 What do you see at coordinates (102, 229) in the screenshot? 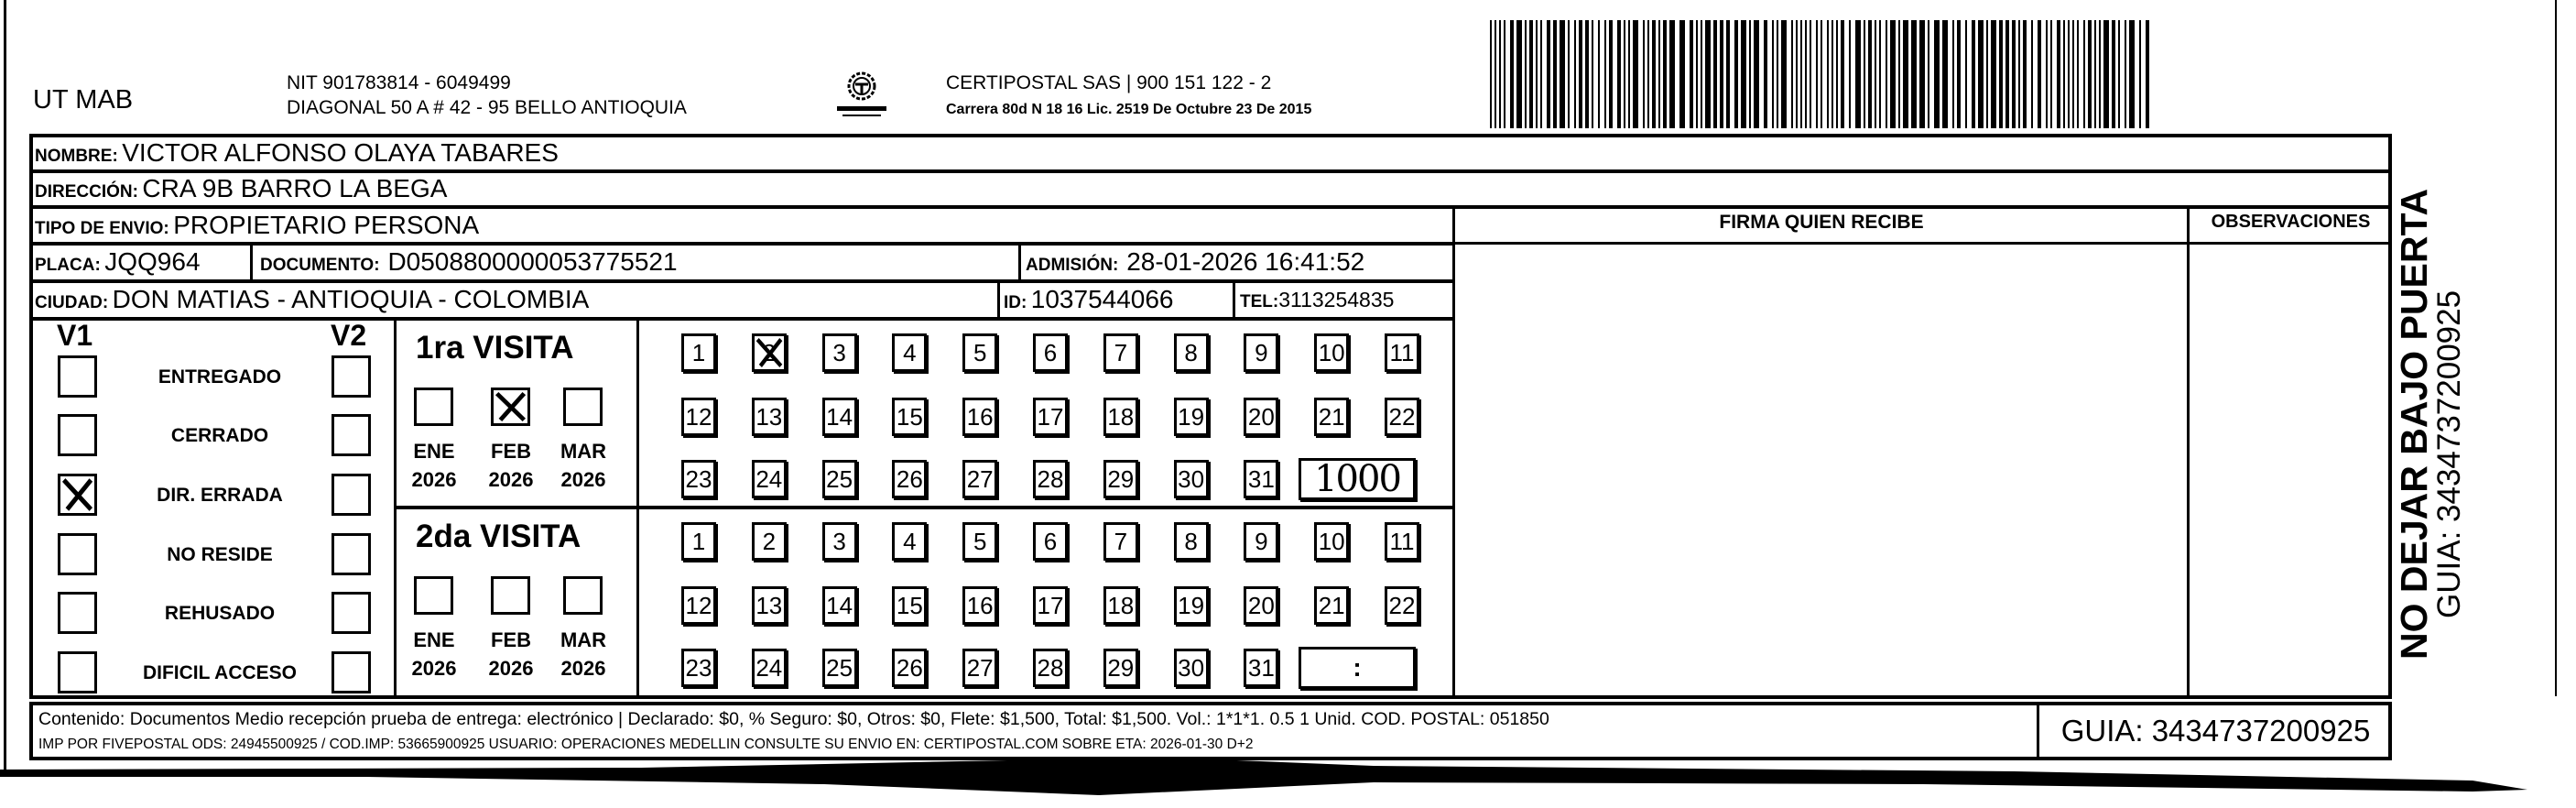
I see `tipo-envio-label: TIPO DE ENVIO:` at bounding box center [102, 229].